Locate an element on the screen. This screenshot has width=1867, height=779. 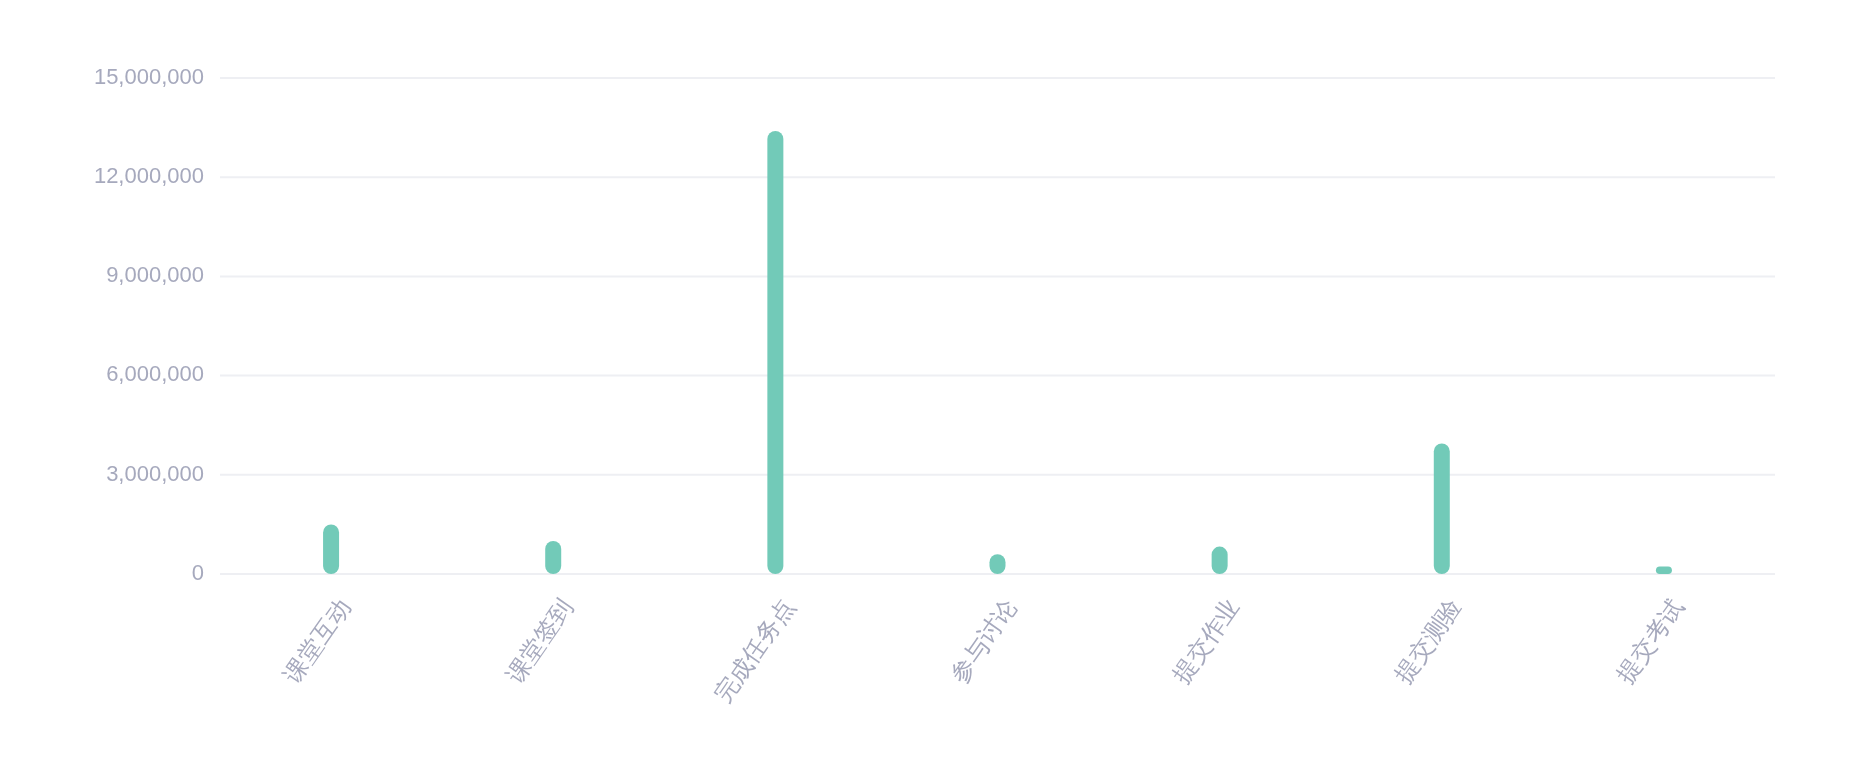
x-tick-label: 提交作业 is located at coordinates (1205, 640).